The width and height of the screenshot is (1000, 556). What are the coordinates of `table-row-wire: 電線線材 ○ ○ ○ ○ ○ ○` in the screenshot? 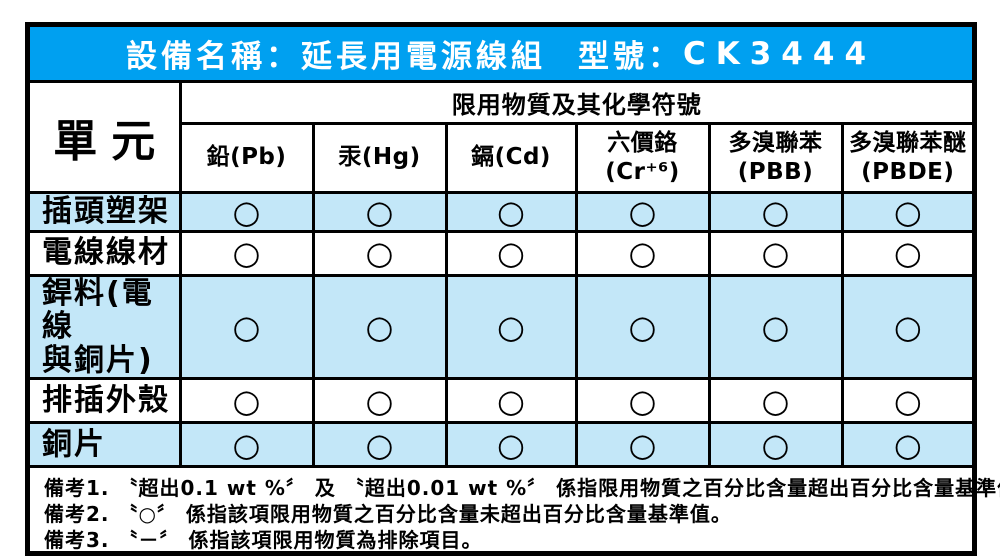 It's located at (501, 253).